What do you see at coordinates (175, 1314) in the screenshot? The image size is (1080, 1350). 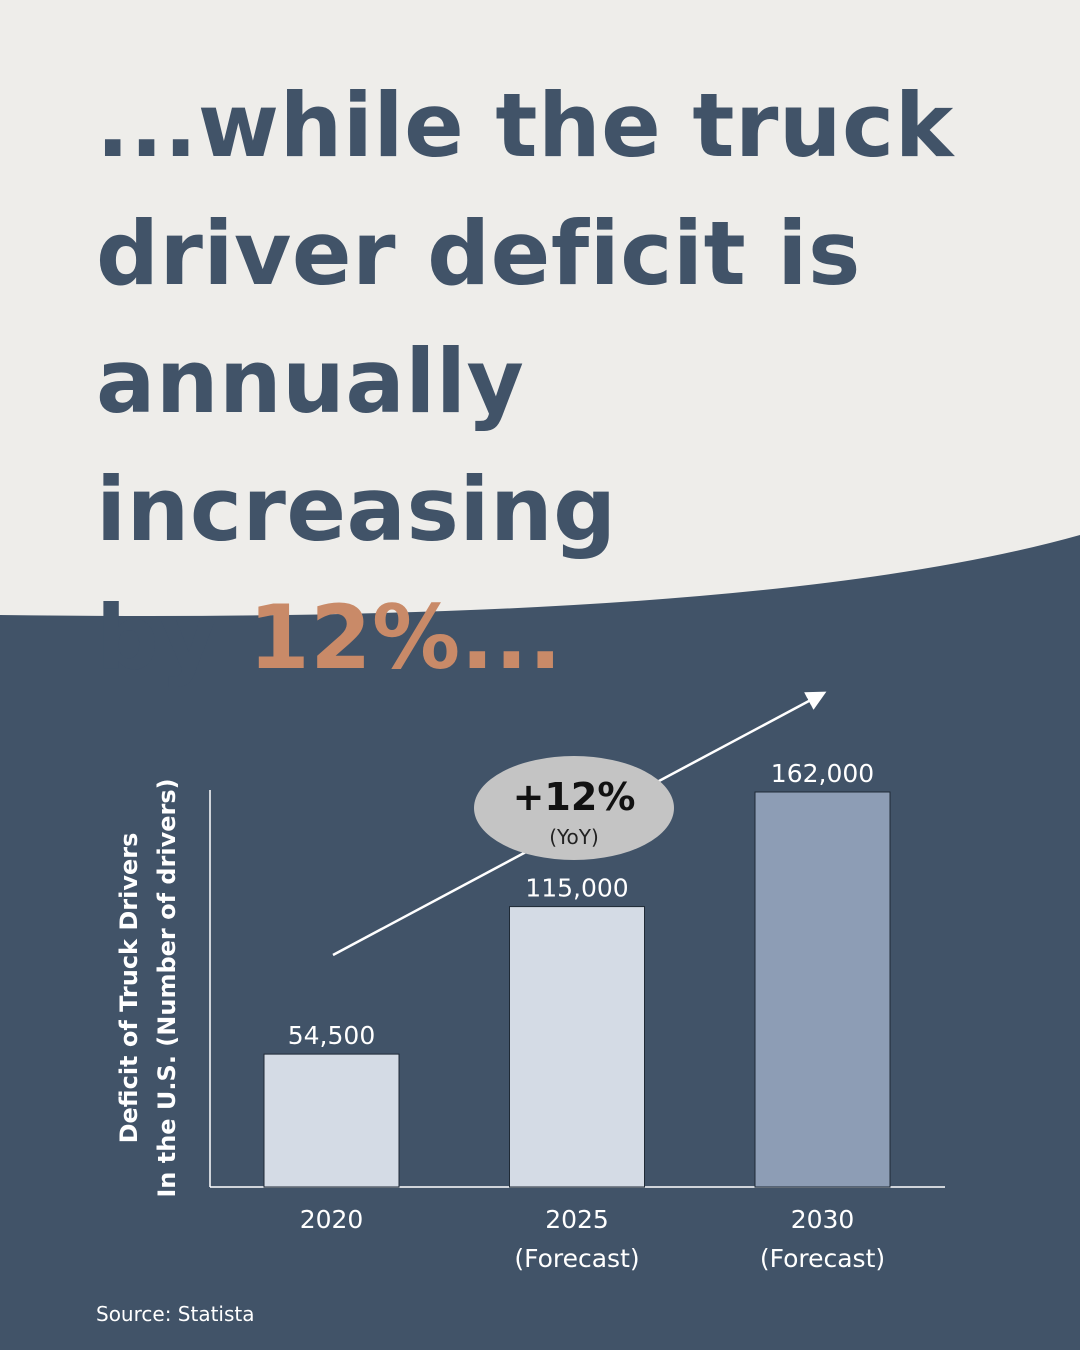 I see `source-note: Source: Statista` at bounding box center [175, 1314].